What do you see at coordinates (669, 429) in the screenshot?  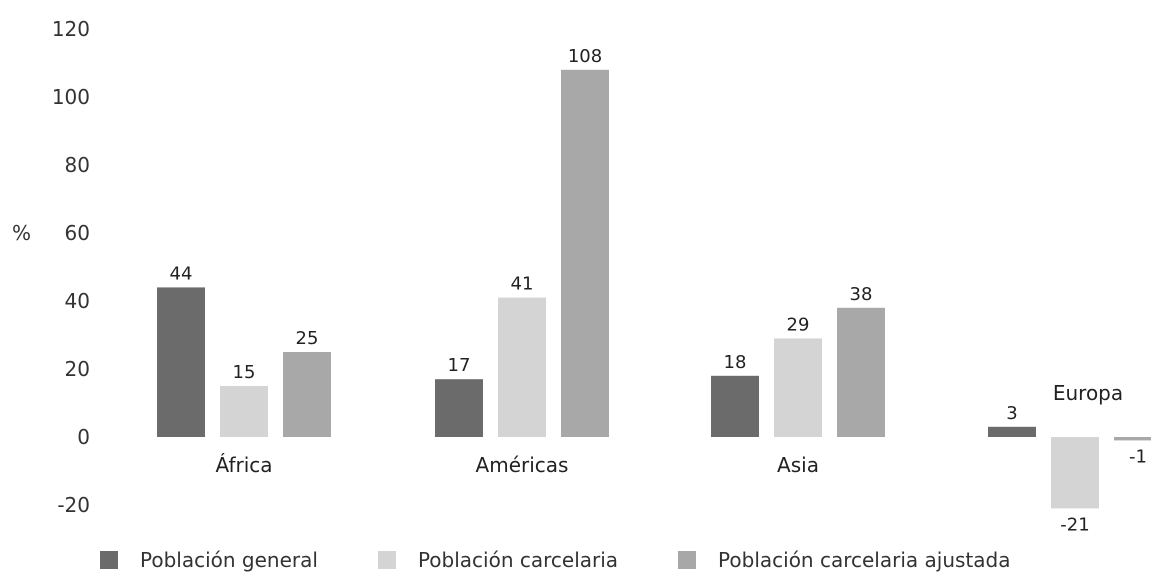 I see `category-labels: África Américas Asia Europa` at bounding box center [669, 429].